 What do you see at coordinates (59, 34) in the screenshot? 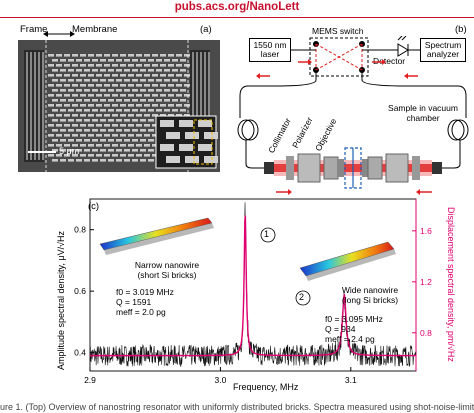
I see `frame-membrane-arrows` at bounding box center [59, 34].